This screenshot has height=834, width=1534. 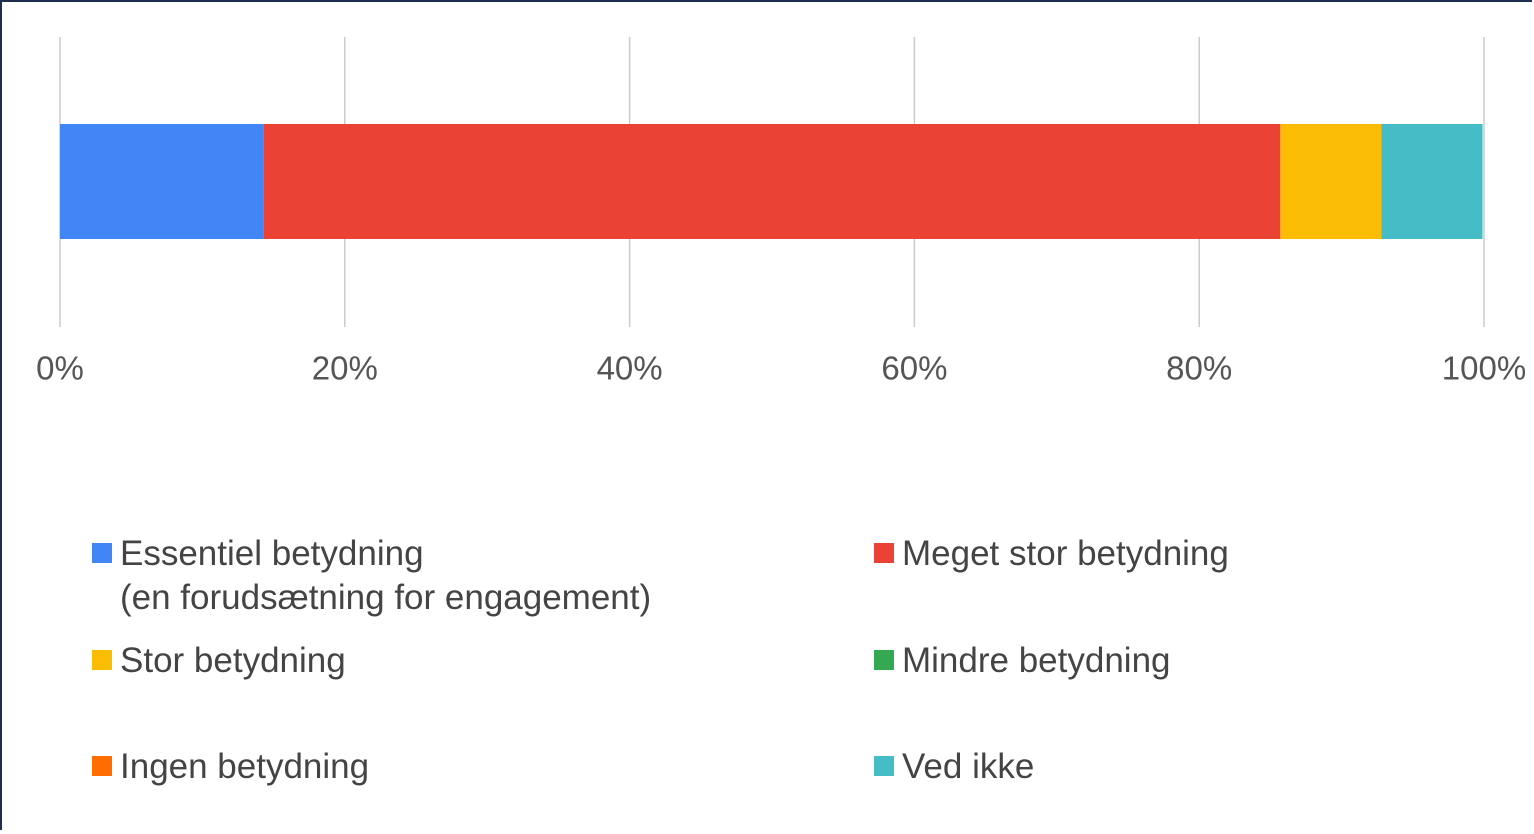 I want to click on legend-label: Mindre betydning, so click(x=1036, y=660).